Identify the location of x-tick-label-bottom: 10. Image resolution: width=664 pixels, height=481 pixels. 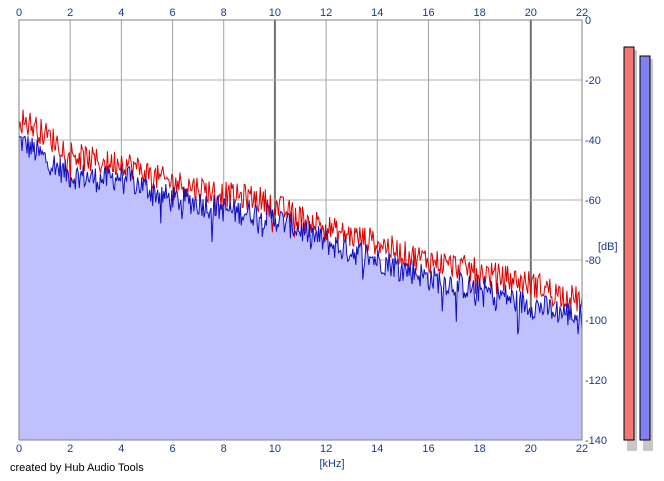
(275, 449).